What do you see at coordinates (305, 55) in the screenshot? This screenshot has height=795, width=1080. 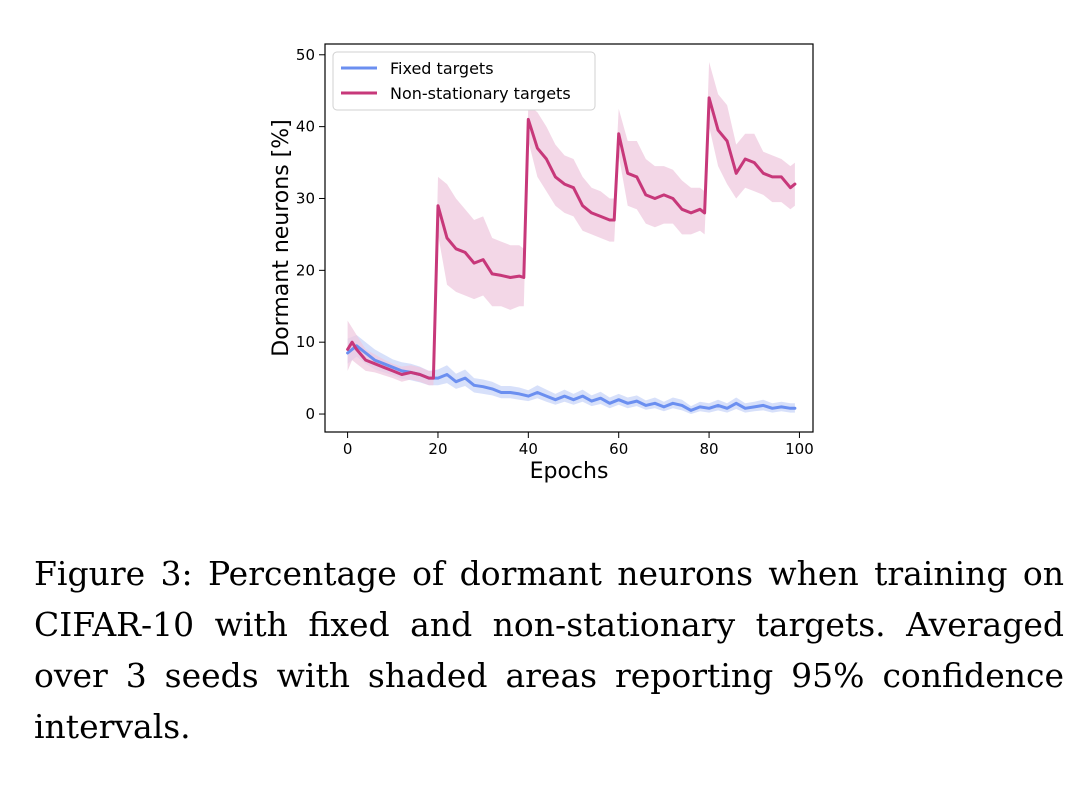 I see `y-tick-label: 50` at bounding box center [305, 55].